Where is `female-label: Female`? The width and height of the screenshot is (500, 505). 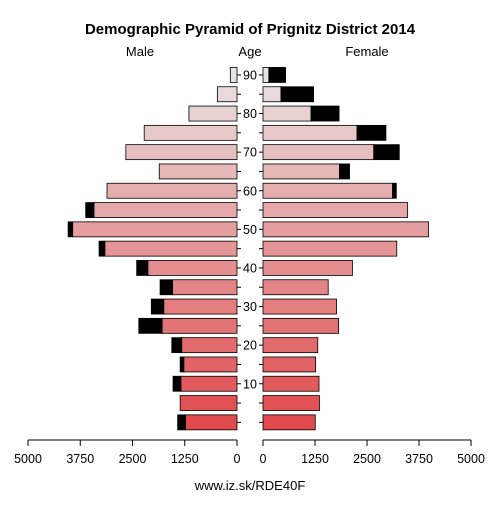 female-label: Female is located at coordinates (366, 51).